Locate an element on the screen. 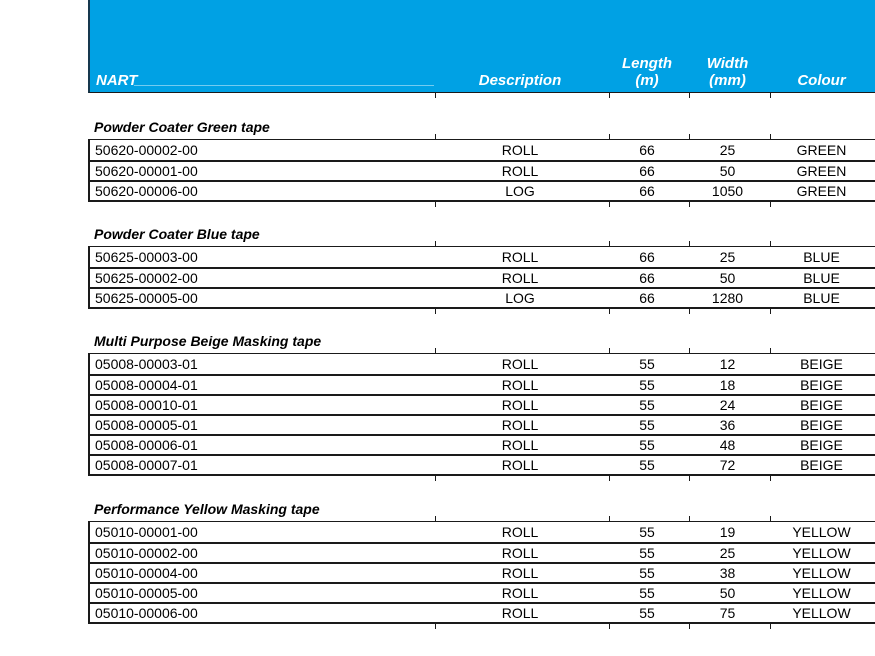 Image resolution: width=875 pixels, height=656 pixels. width-cell: 38 is located at coordinates (727, 573).